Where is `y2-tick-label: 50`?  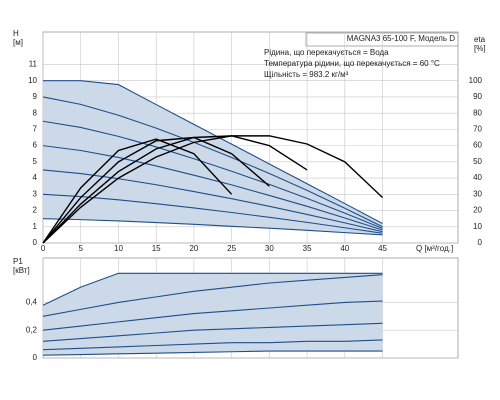 y2-tick-label: 50 is located at coordinates (477, 161).